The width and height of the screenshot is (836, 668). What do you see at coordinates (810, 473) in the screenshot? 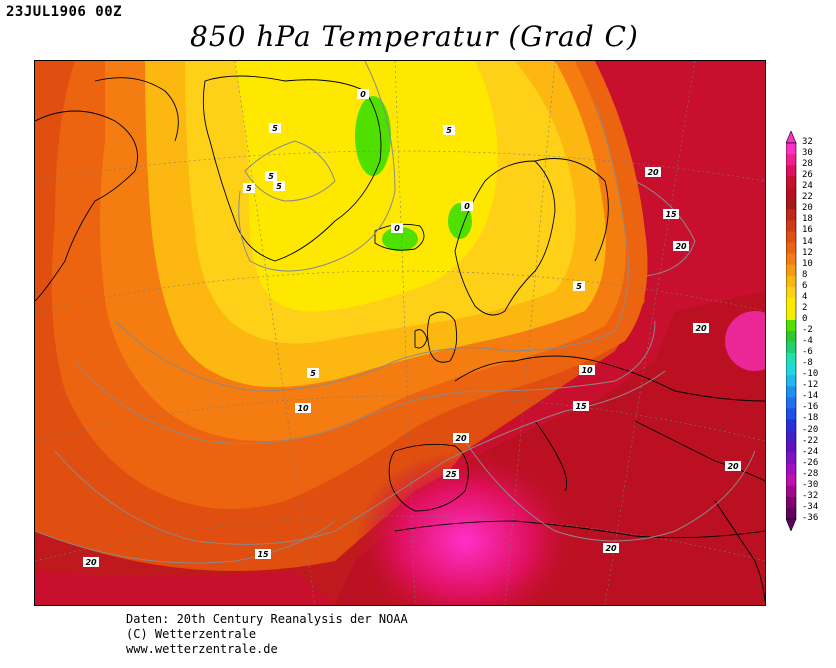
I see `legend-tick-label: -28` at bounding box center [810, 473].